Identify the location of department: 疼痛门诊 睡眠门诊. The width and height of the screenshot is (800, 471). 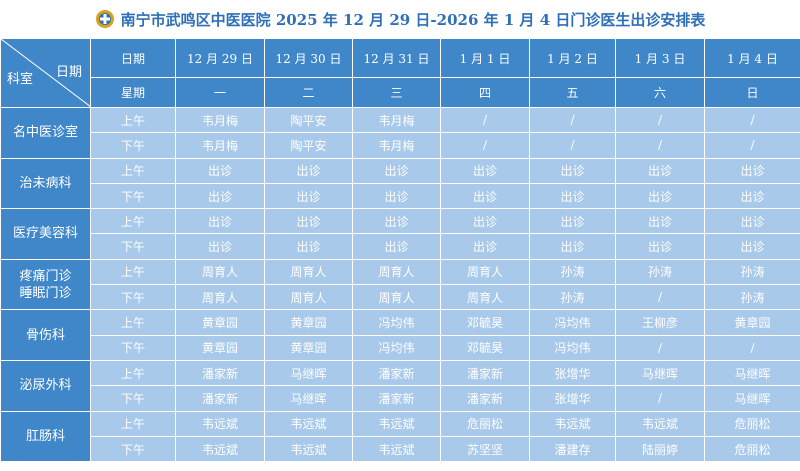
(45, 284).